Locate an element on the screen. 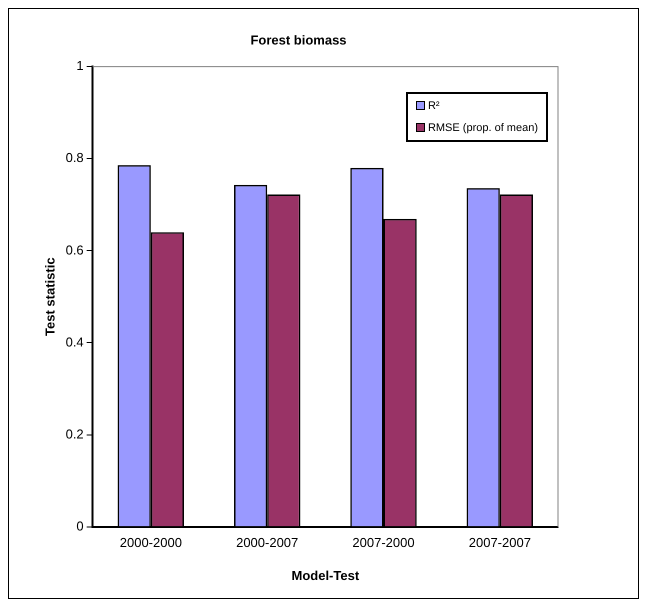 This screenshot has height=607, width=647. x-tick-label: 2000-2007 is located at coordinates (267, 542).